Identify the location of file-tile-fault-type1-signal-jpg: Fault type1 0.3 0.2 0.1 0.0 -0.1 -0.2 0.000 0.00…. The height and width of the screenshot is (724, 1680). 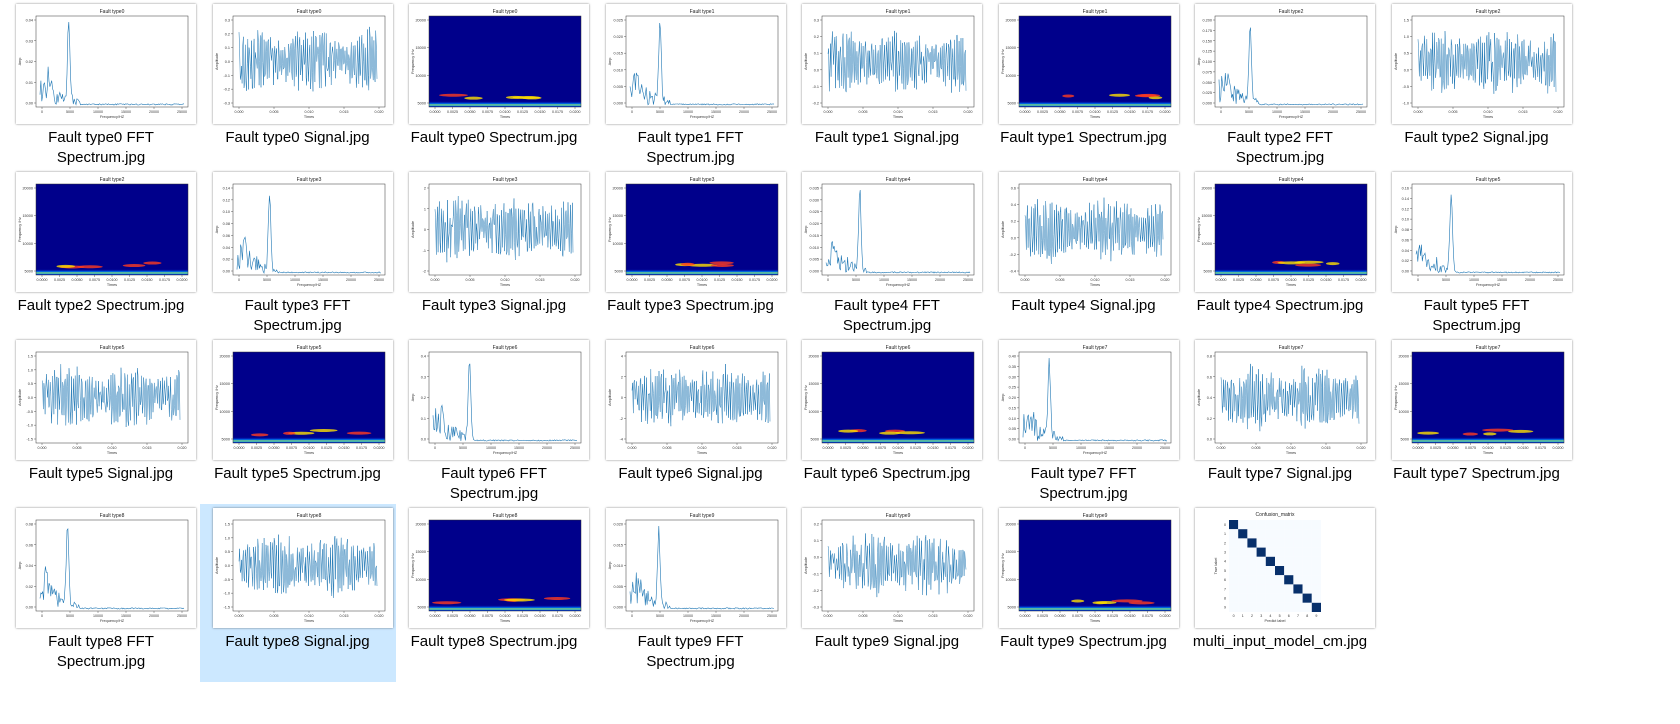
(887, 89).